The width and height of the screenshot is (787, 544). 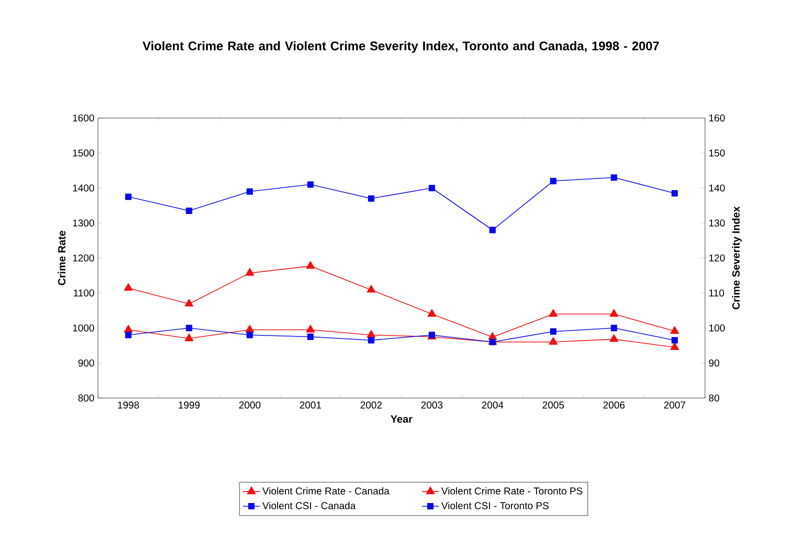 What do you see at coordinates (717, 153) in the screenshot?
I see `y2-tick-label: 150` at bounding box center [717, 153].